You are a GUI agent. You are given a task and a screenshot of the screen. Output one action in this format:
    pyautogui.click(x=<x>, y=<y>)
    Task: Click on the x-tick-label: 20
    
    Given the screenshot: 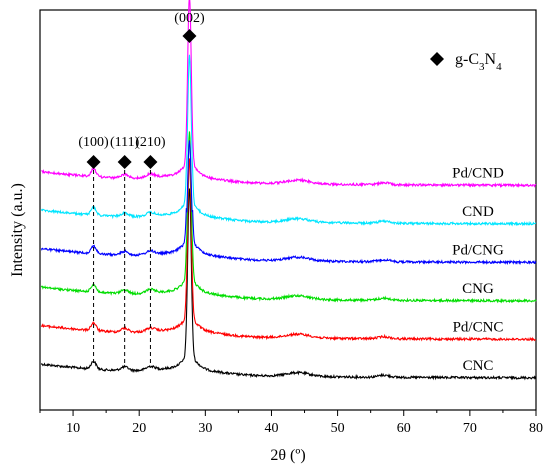 What is the action you would take?
    pyautogui.click(x=139, y=428)
    